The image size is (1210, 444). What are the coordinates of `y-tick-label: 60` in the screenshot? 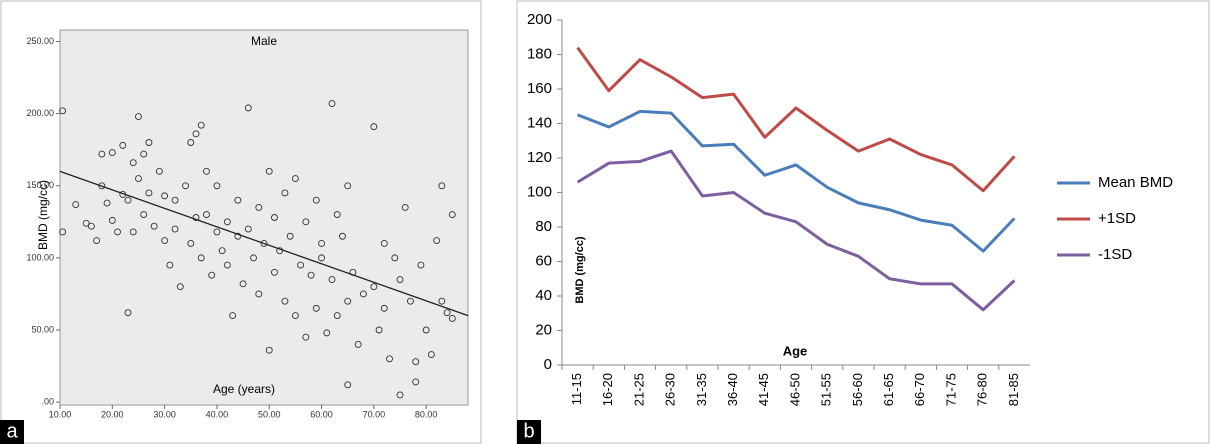 It's located at (543, 260).